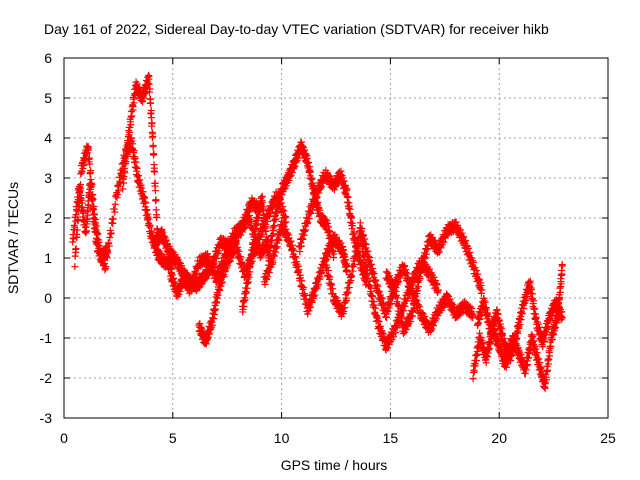 The height and width of the screenshot is (480, 640). What do you see at coordinates (13, 238) in the screenshot?
I see `y-axis-label: SDTVAR / TECUs` at bounding box center [13, 238].